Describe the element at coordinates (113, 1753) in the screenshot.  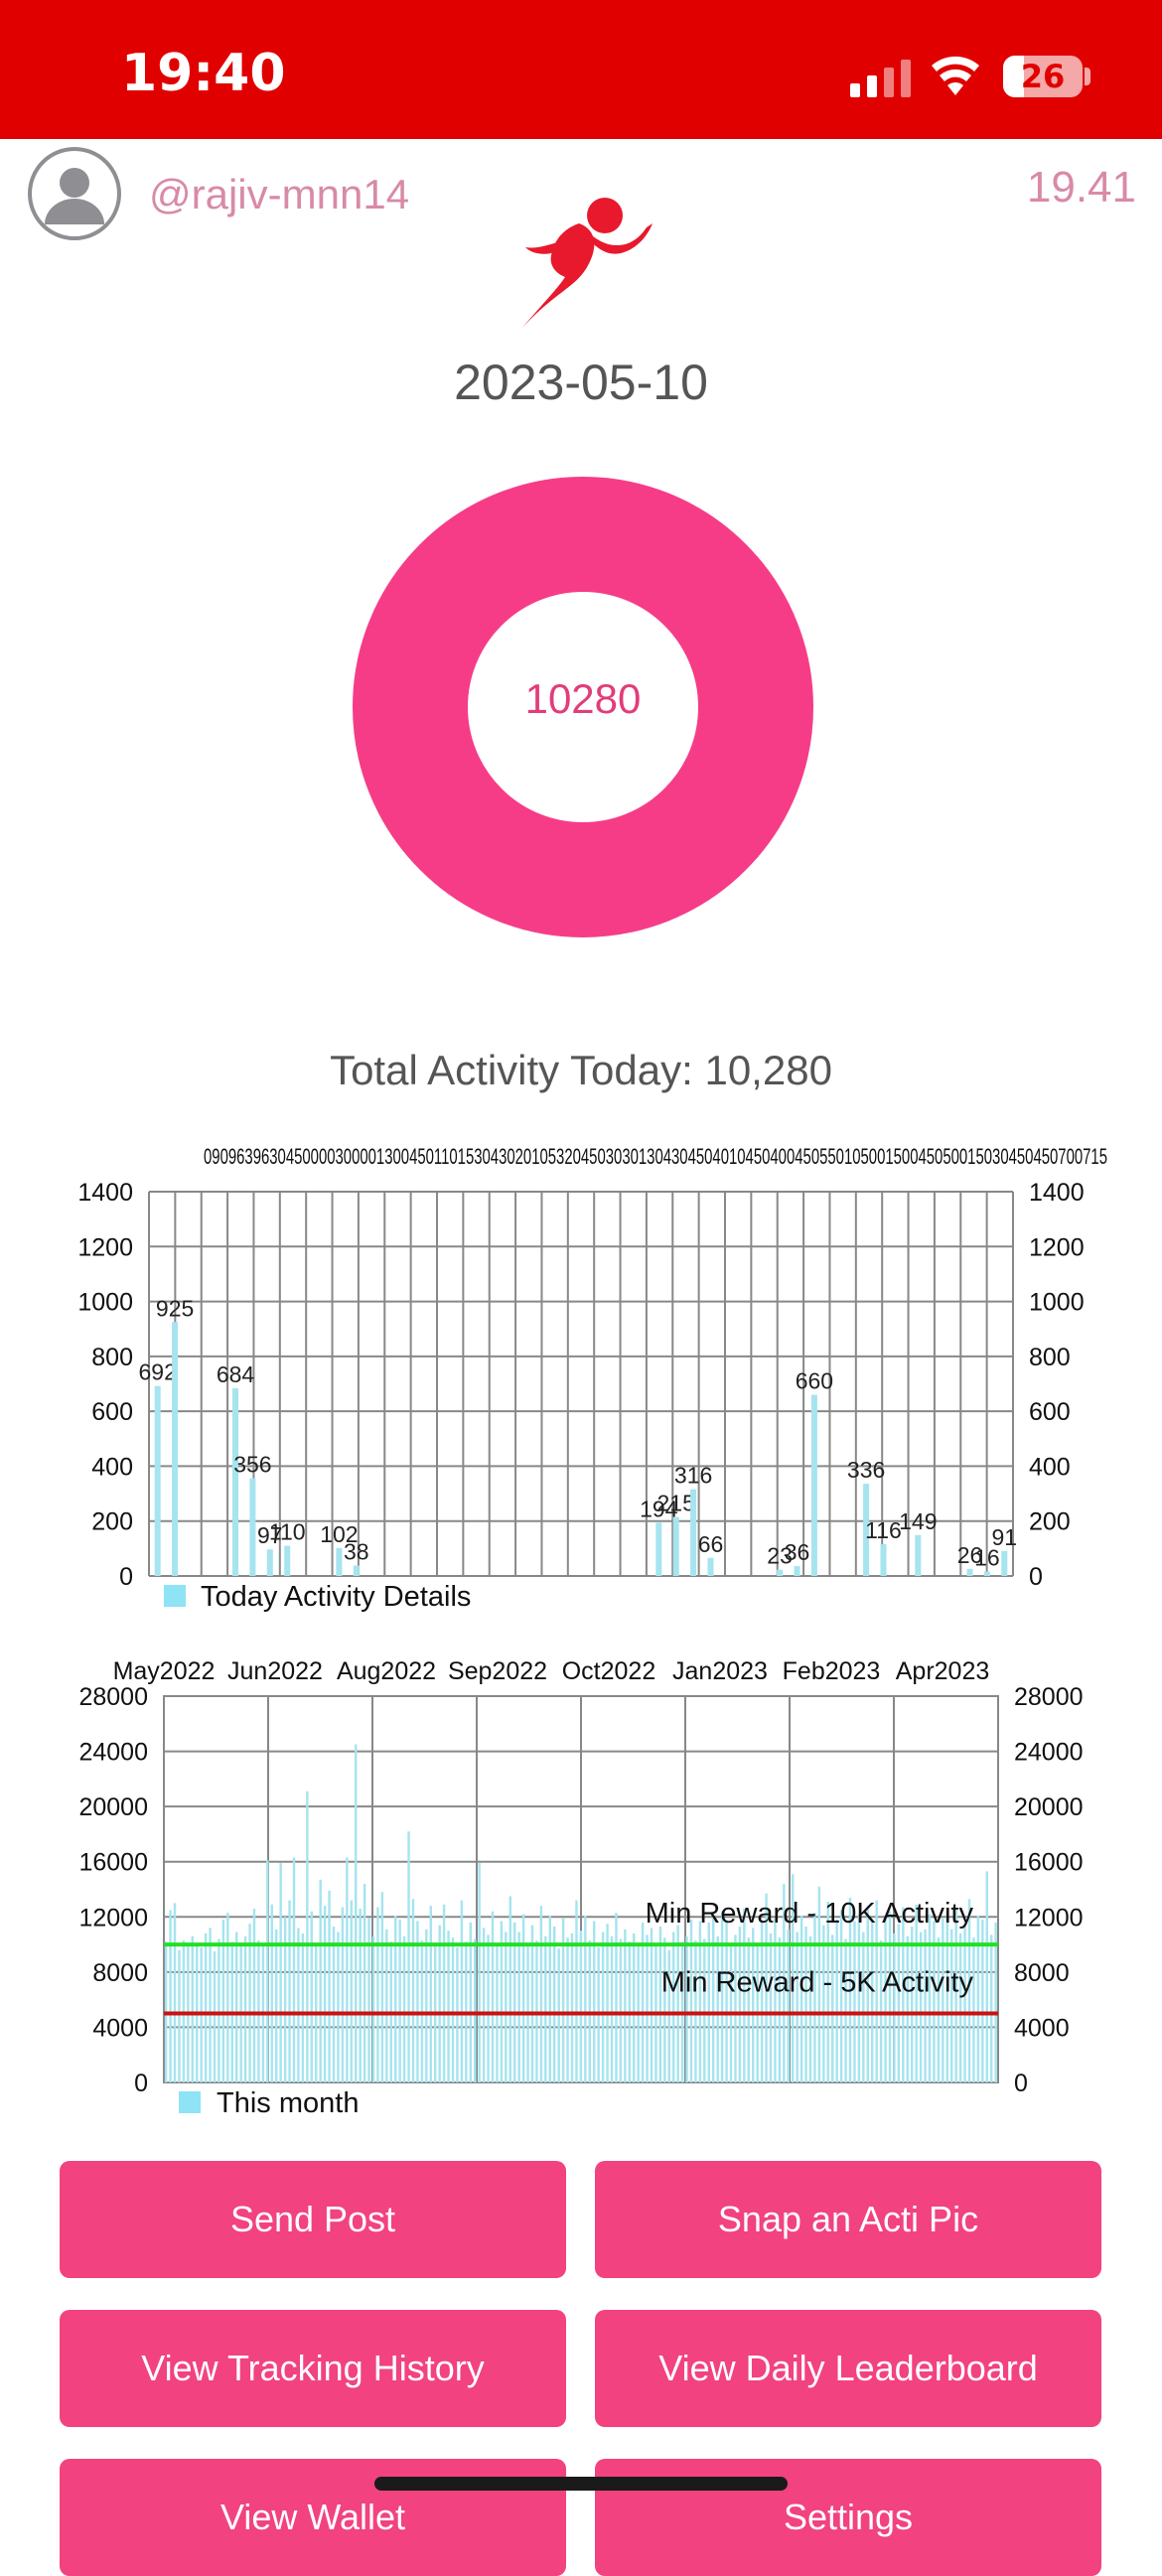
I see `month-chart-ytick-left: 24000` at that location.